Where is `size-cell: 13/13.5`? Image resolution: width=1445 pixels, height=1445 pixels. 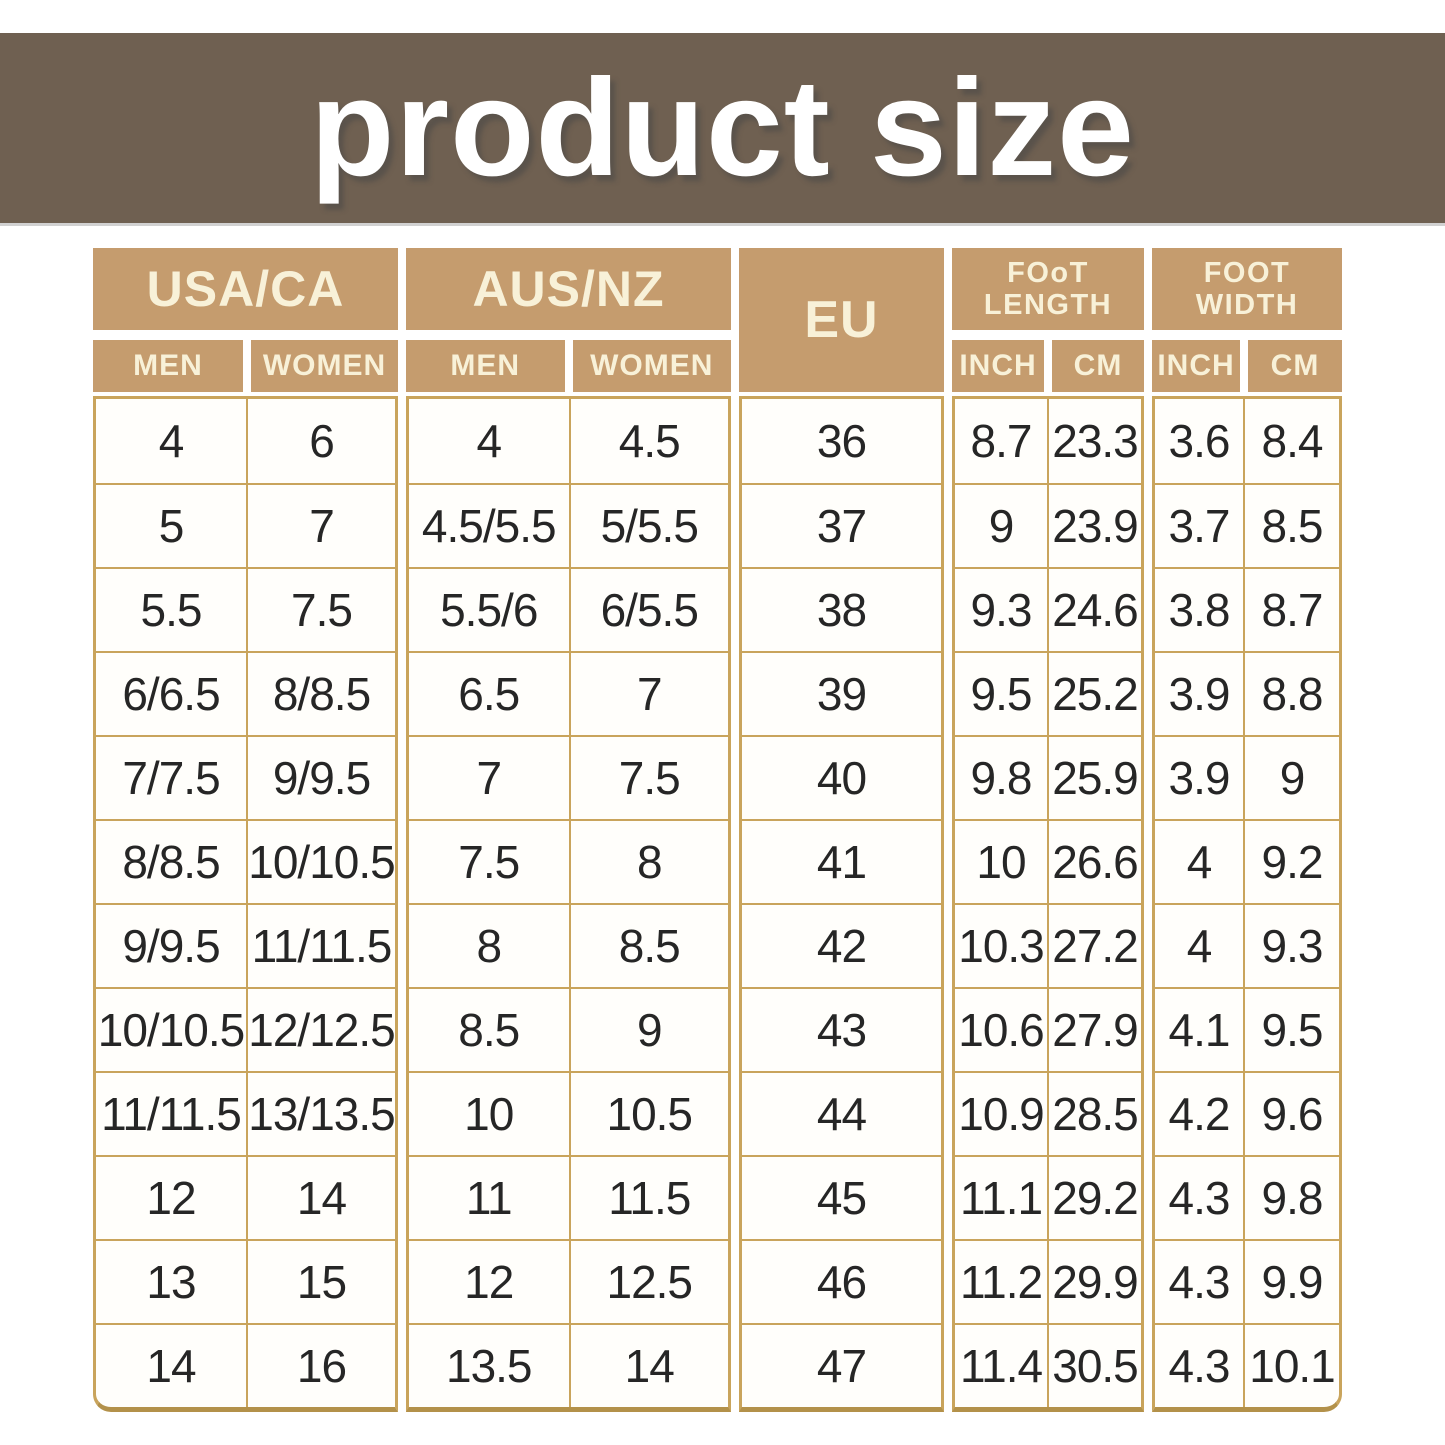 size-cell: 13/13.5 is located at coordinates (320, 1113).